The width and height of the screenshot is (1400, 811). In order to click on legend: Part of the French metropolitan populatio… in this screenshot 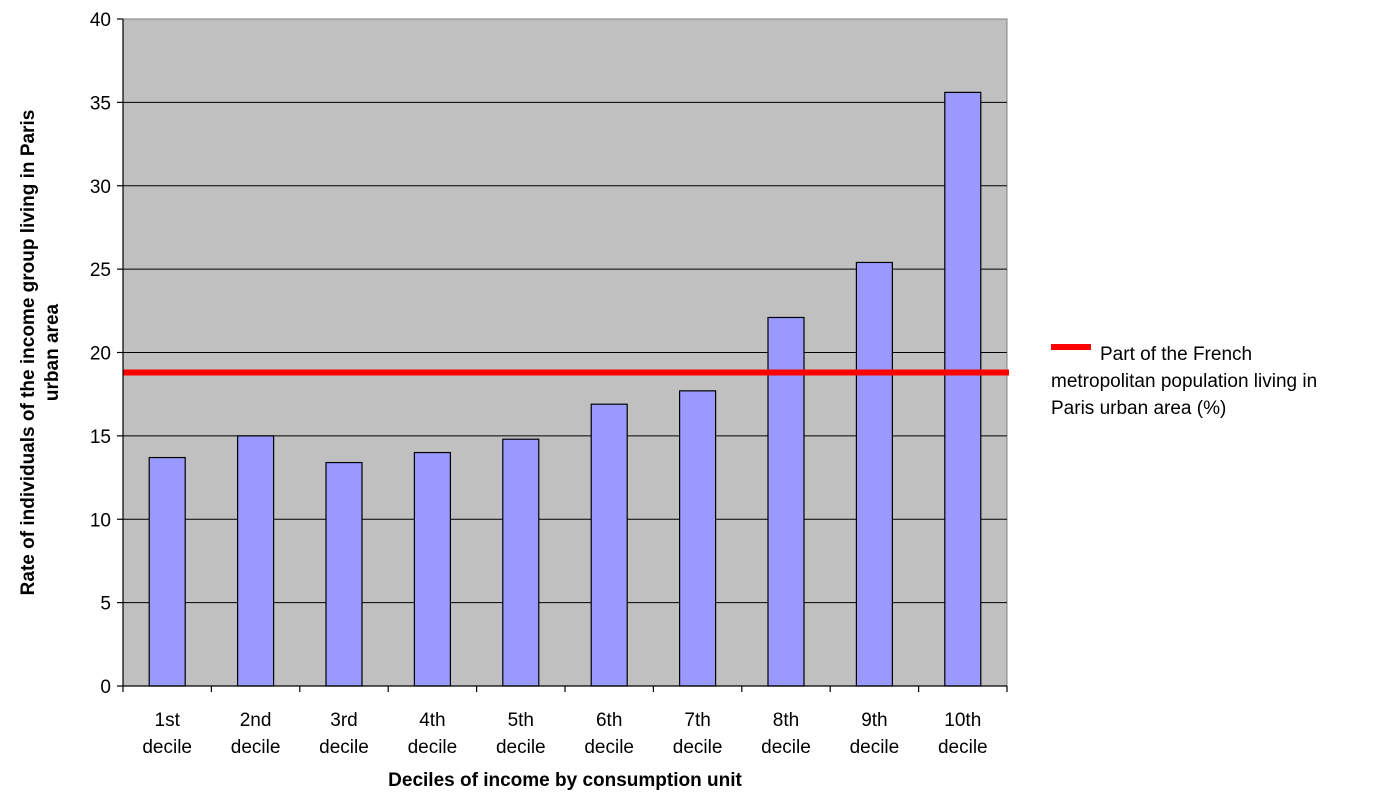, I will do `click(1184, 381)`.